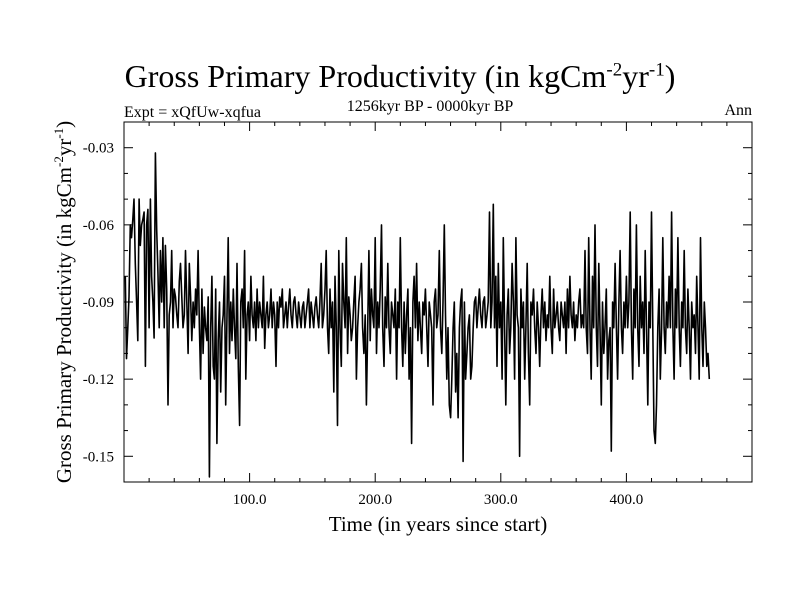  I want to click on y-tick-label: -0.12, so click(98, 380).